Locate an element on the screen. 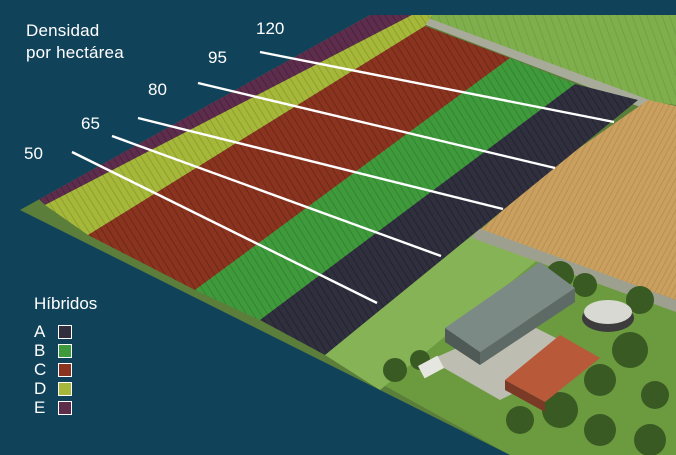  legend-item-b: B is located at coordinates (65, 350).